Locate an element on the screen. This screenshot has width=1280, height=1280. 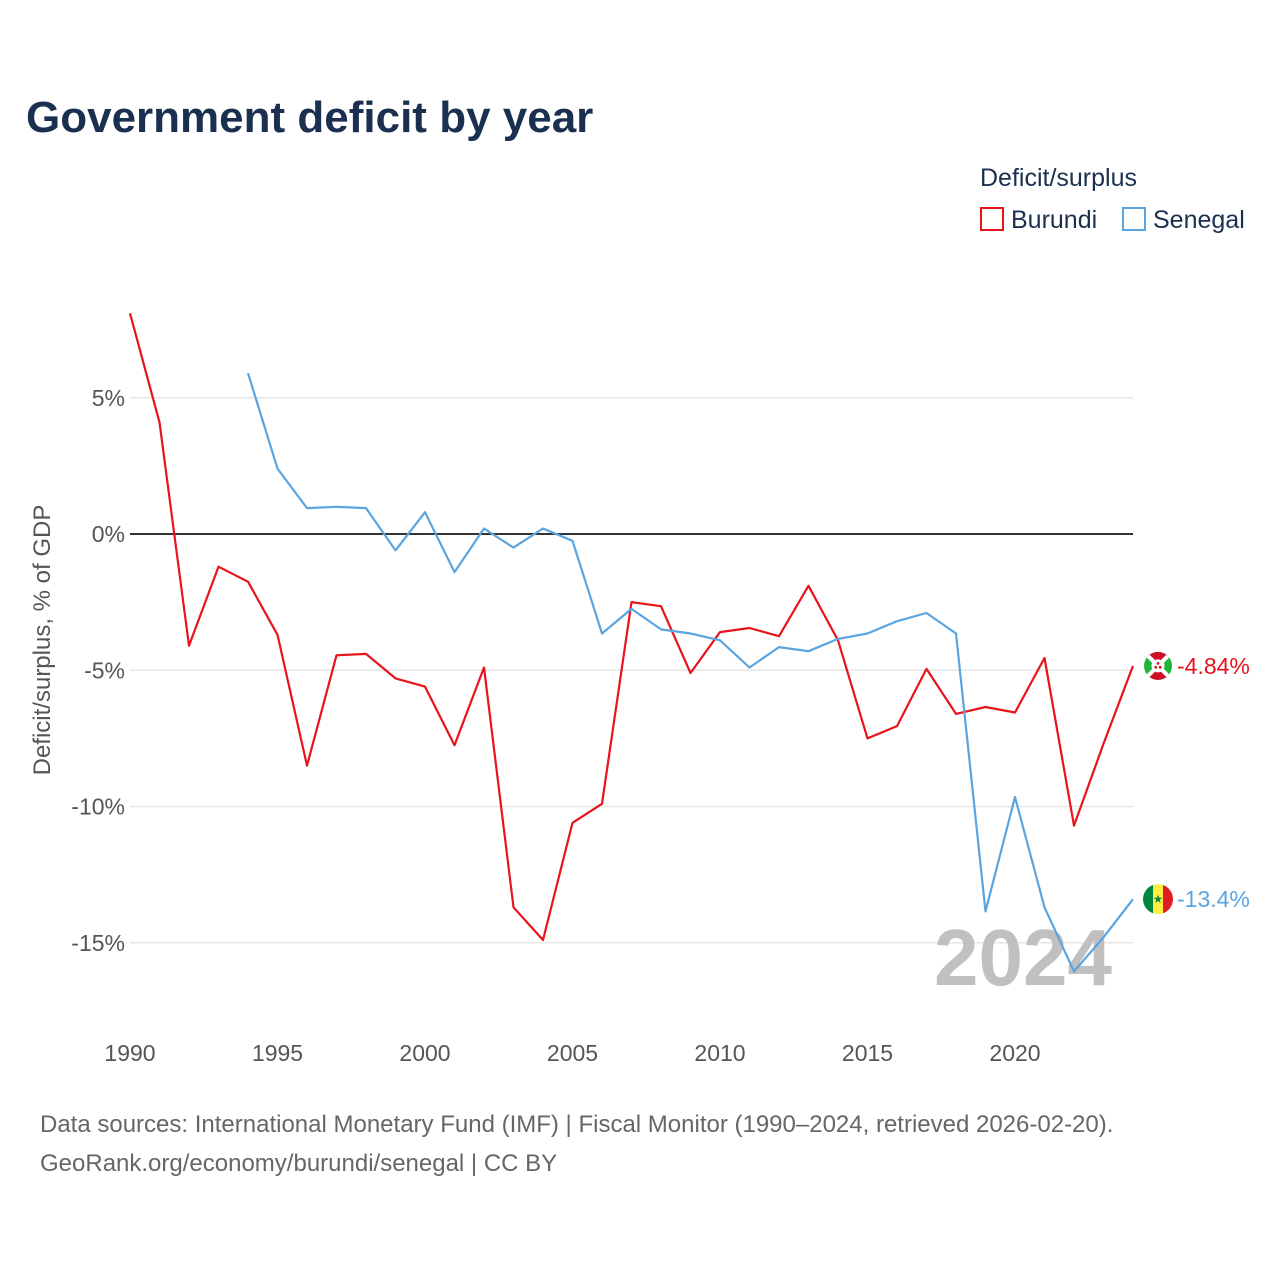
chart-title: Government deficit by year is located at coordinates (309, 117).